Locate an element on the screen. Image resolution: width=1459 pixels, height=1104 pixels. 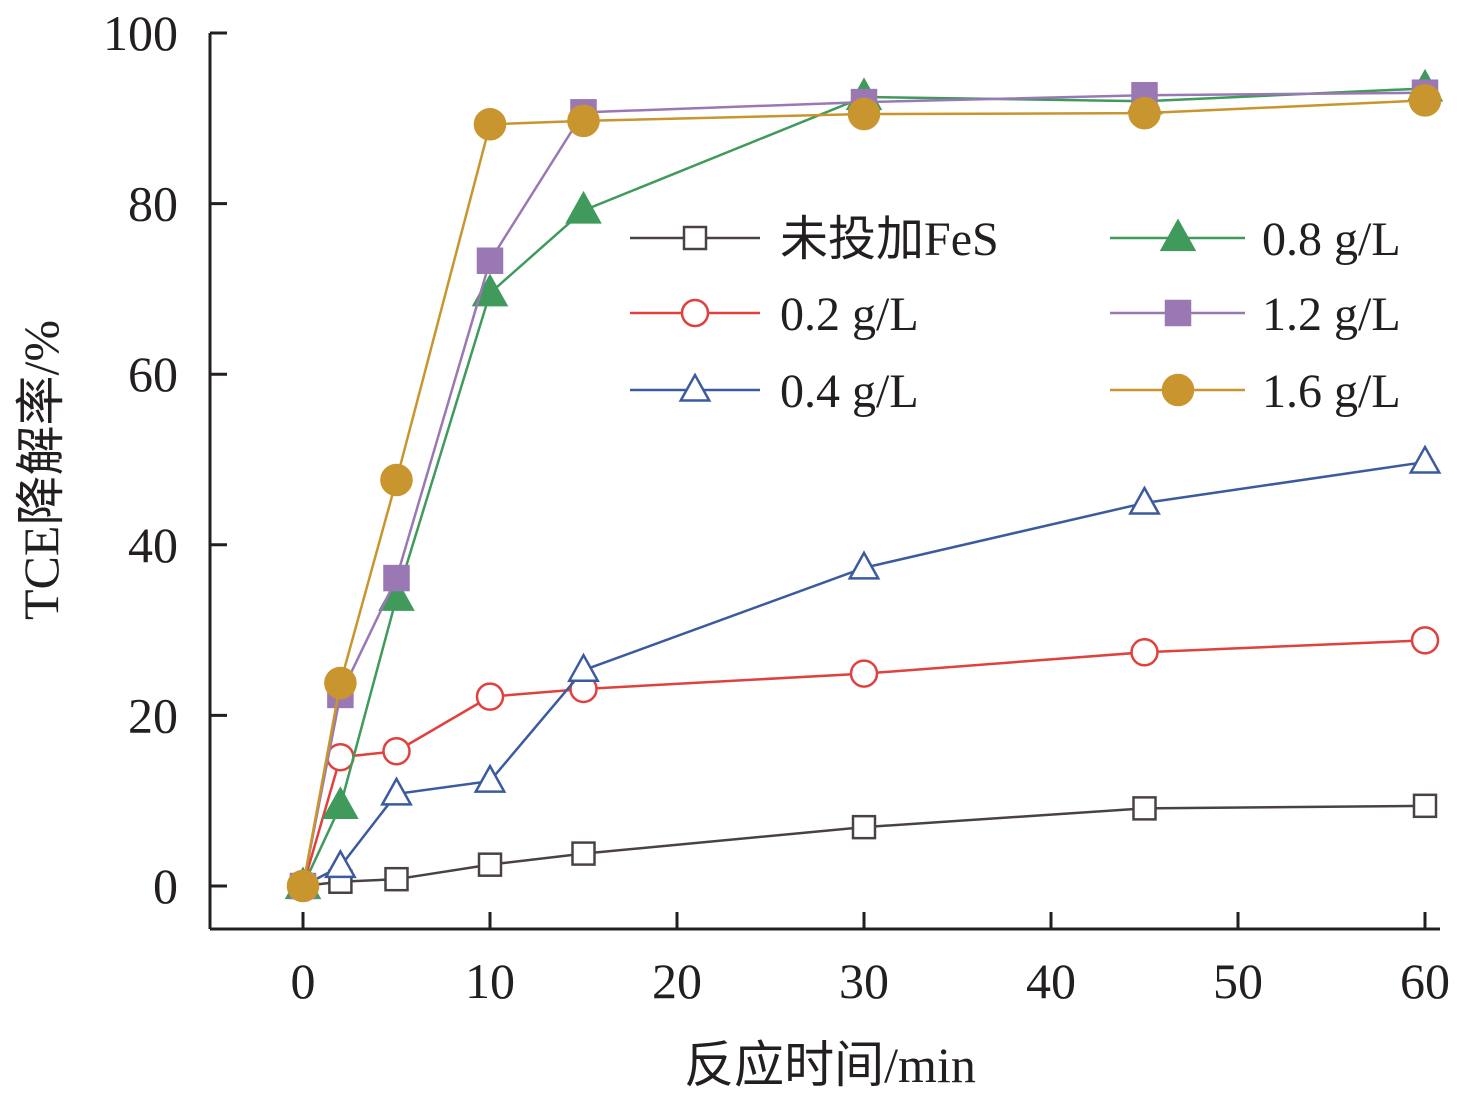
x-tick-label: 60 is located at coordinates (1425, 981).